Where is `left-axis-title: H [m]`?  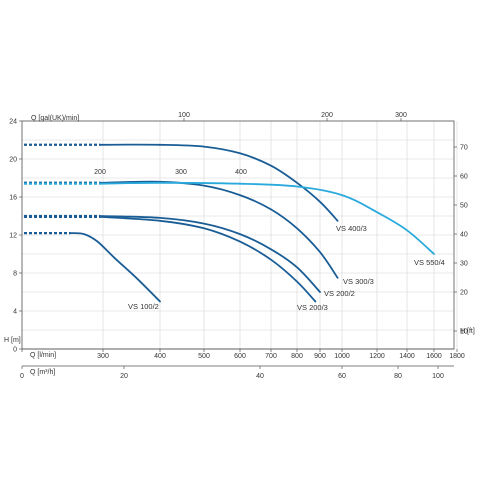
left-axis-title: H [m] is located at coordinates (12, 340).